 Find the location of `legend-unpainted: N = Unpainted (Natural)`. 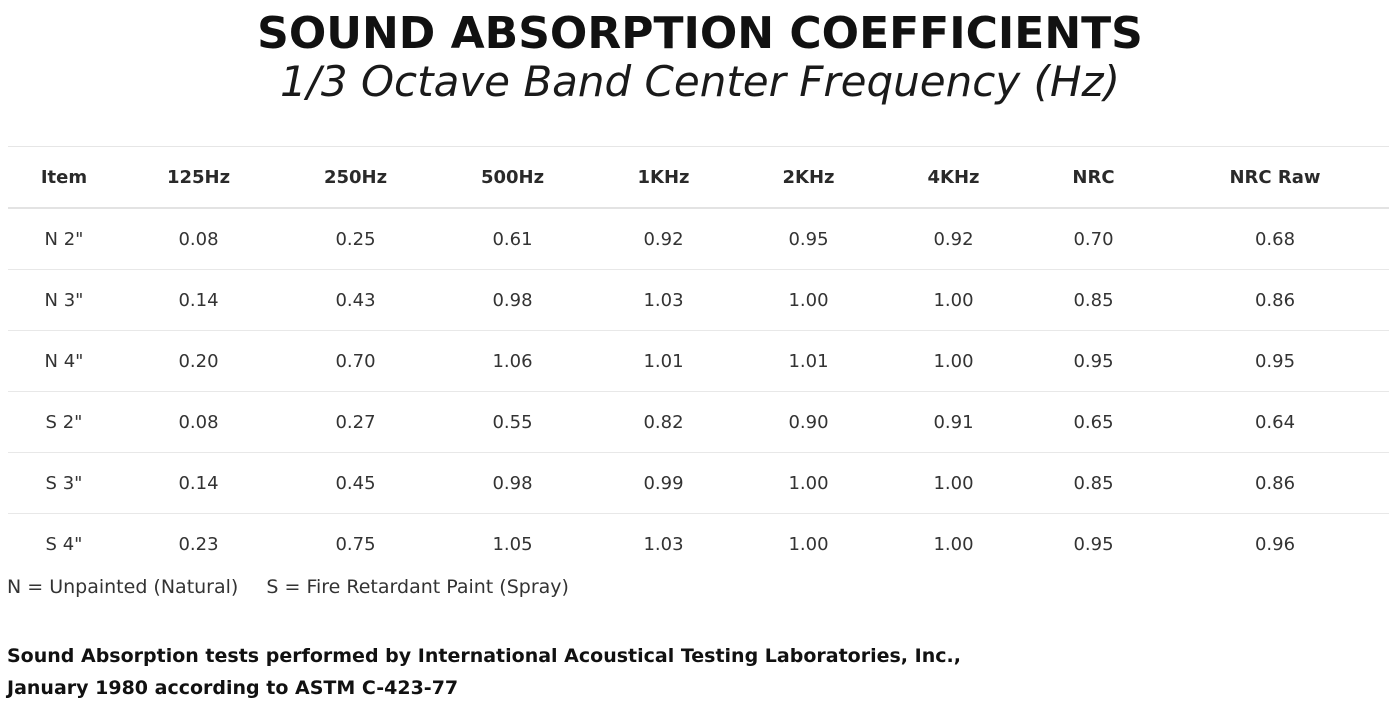

legend-unpainted: N = Unpainted (Natural) is located at coordinates (123, 587).